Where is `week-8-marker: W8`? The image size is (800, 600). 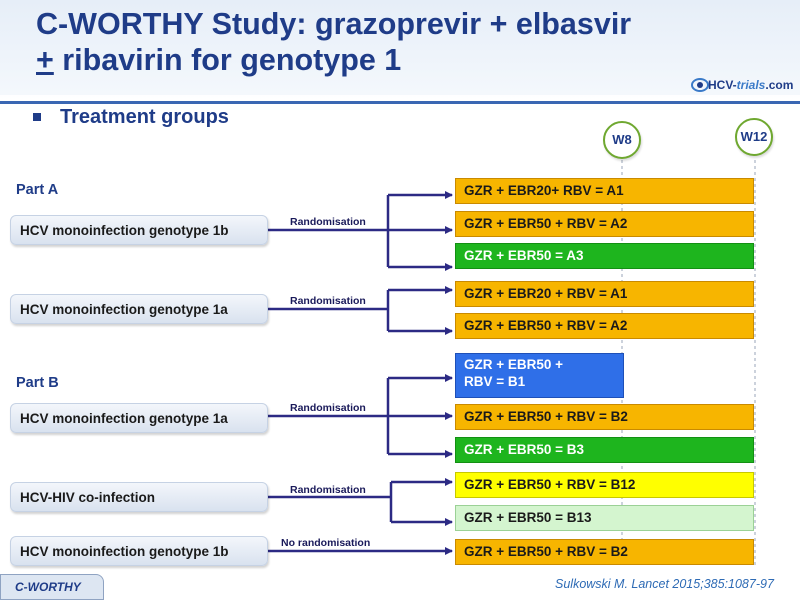
week-8-marker: W8 is located at coordinates (622, 140).